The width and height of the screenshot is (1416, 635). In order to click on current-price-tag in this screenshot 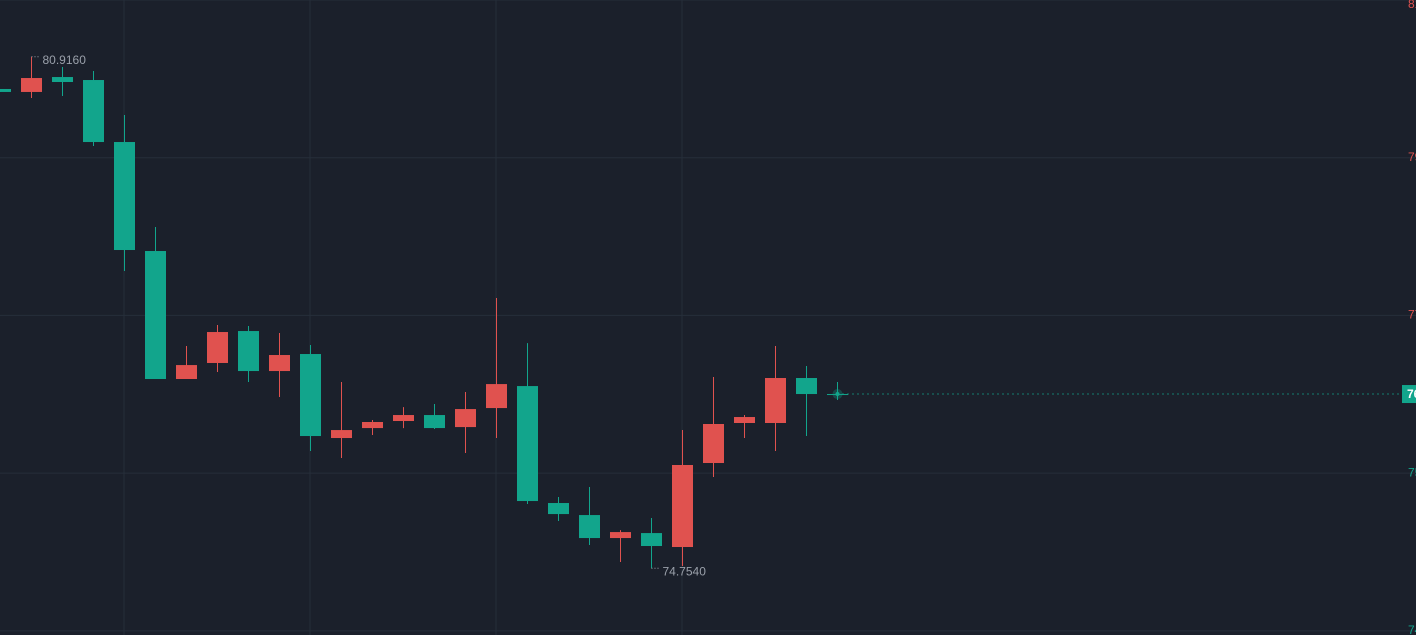, I will do `click(1409, 394)`.